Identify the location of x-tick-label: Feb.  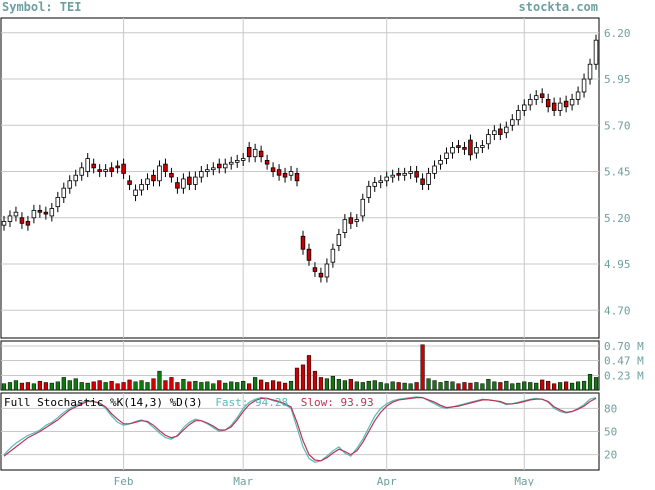
(124, 480).